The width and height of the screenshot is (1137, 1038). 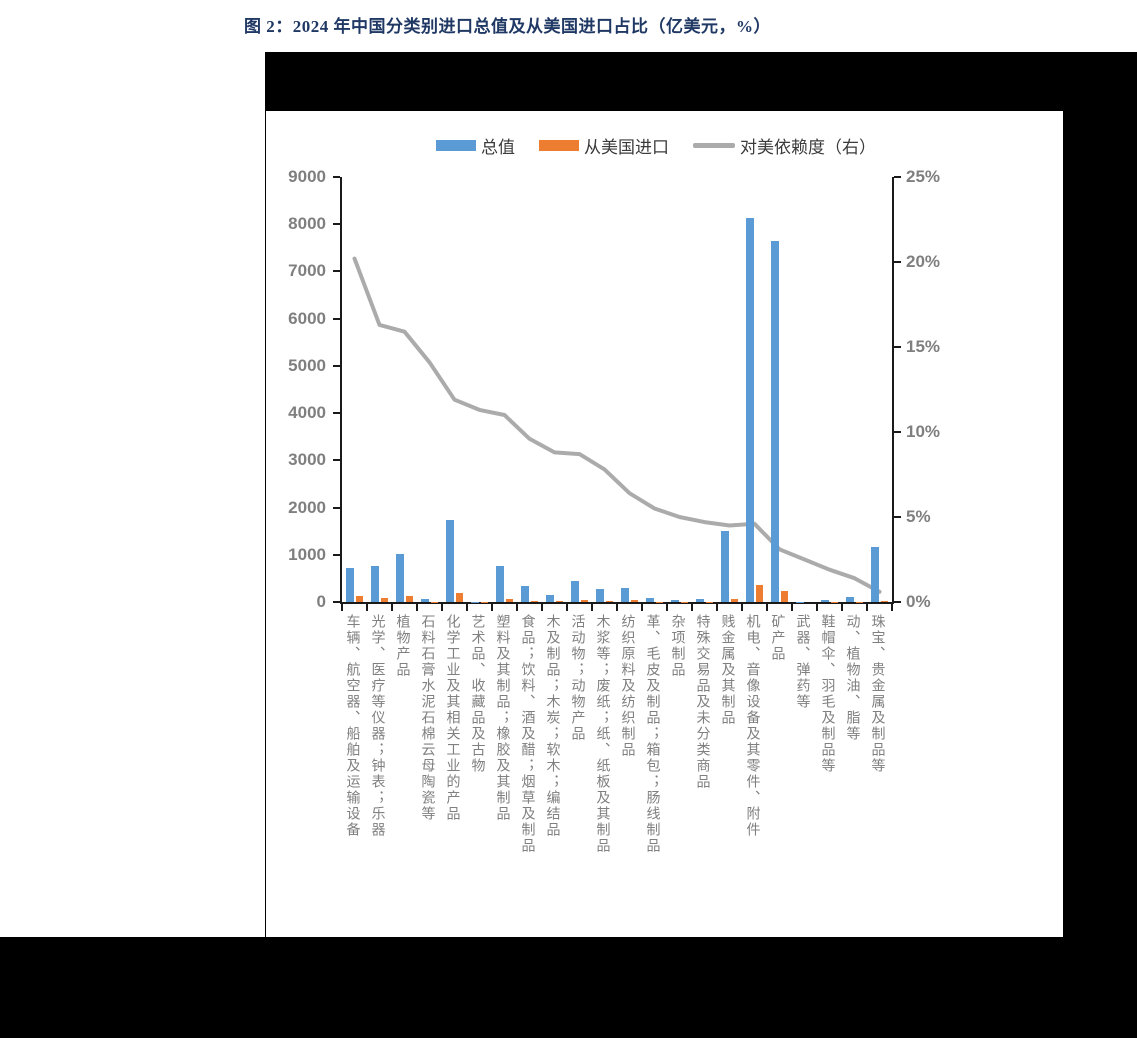 I want to click on right-axis-tick-label: 20%, so click(x=923, y=261).